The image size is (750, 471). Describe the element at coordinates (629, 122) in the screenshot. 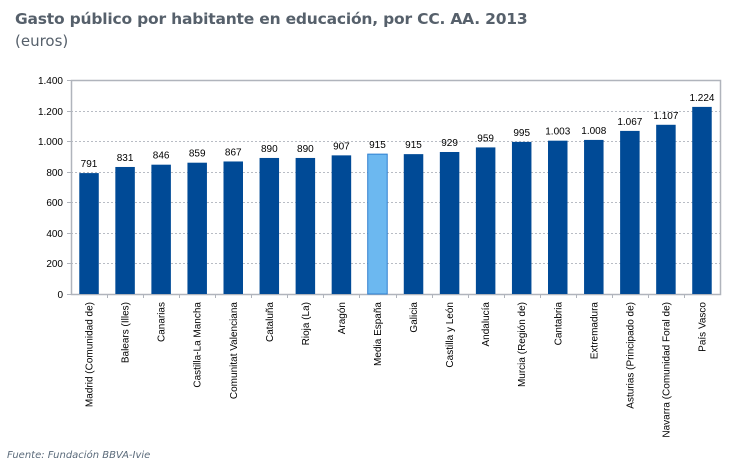

I see `data-label: 1.067` at that location.